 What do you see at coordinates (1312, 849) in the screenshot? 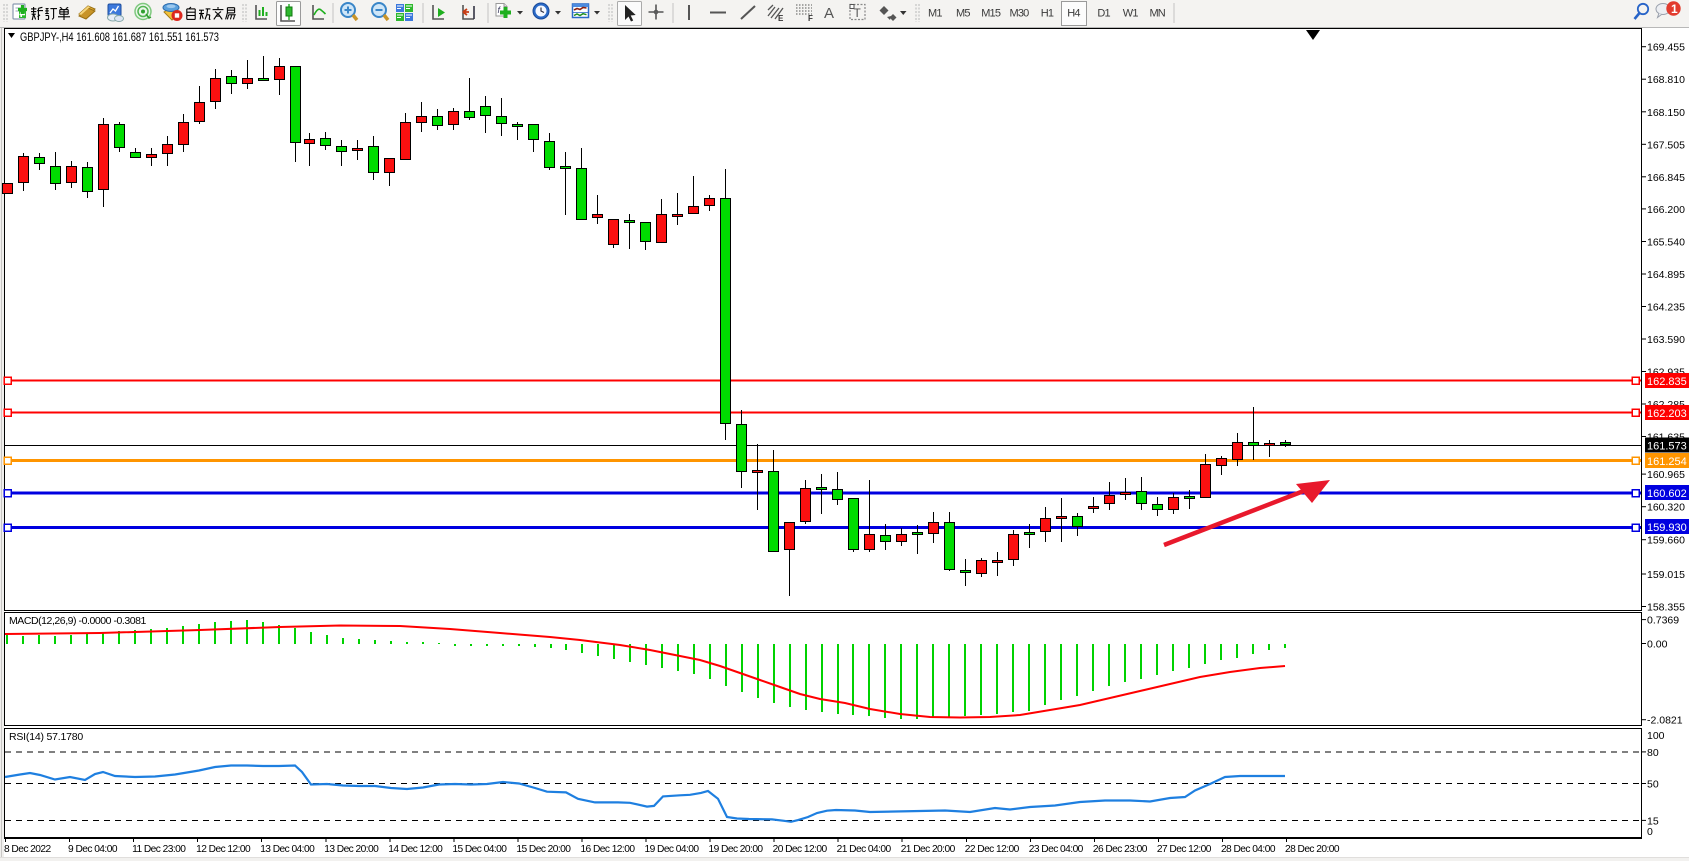
I see `svg-text: 28 Dec 20:00` at bounding box center [1312, 849].